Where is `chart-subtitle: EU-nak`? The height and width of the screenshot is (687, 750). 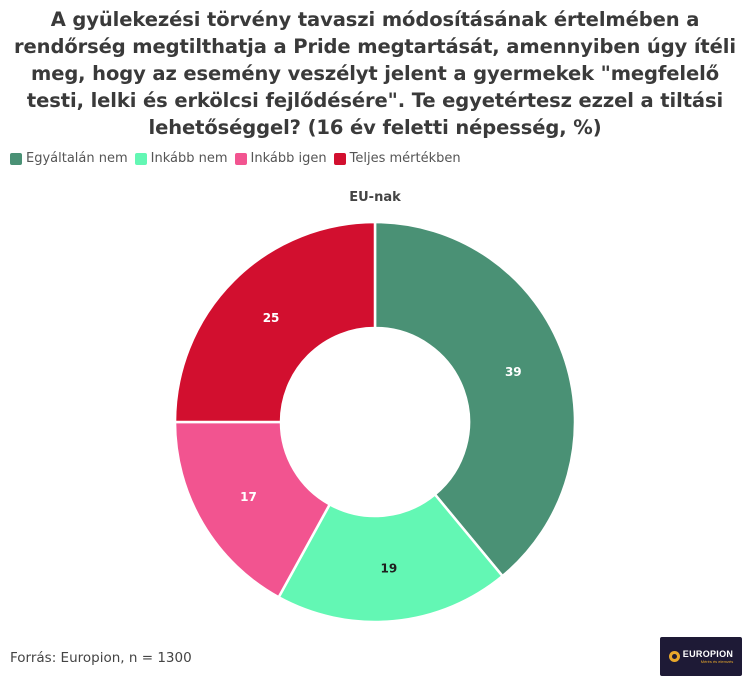
chart-subtitle: EU-nak is located at coordinates (375, 197).